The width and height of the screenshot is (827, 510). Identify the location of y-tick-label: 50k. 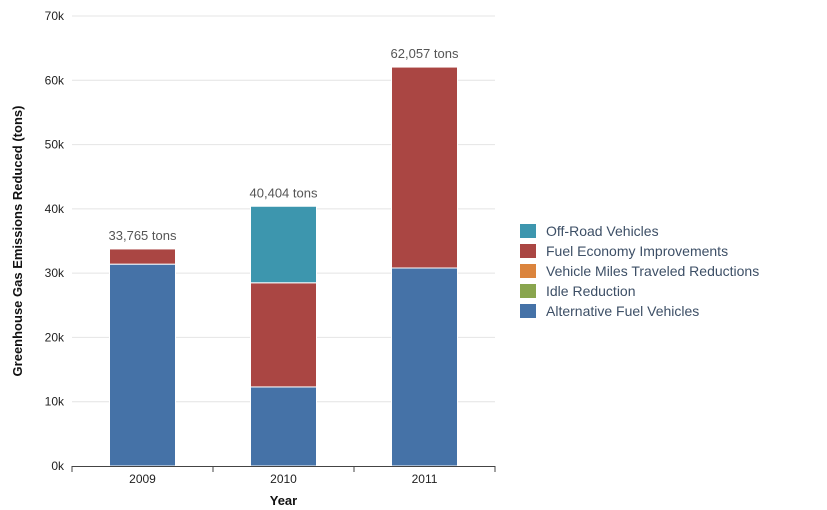
(55, 145).